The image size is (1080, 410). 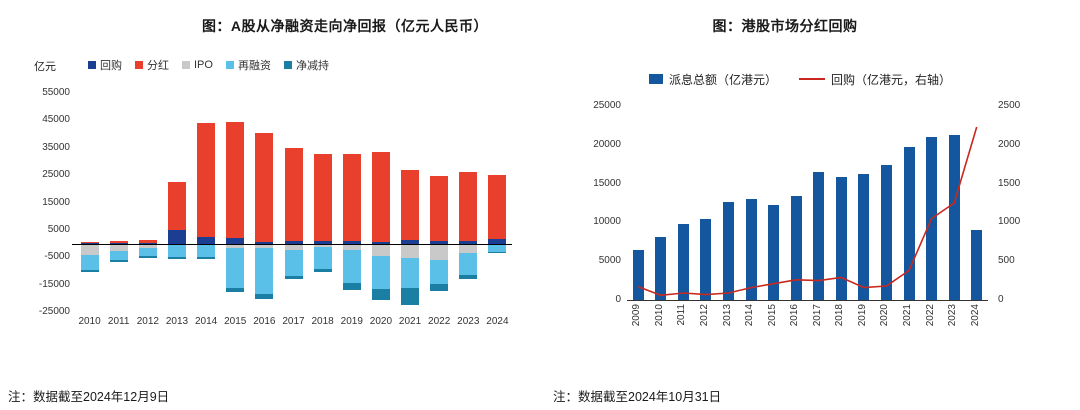 I want to click on x-tick-label: 2018, so click(x=840, y=315).